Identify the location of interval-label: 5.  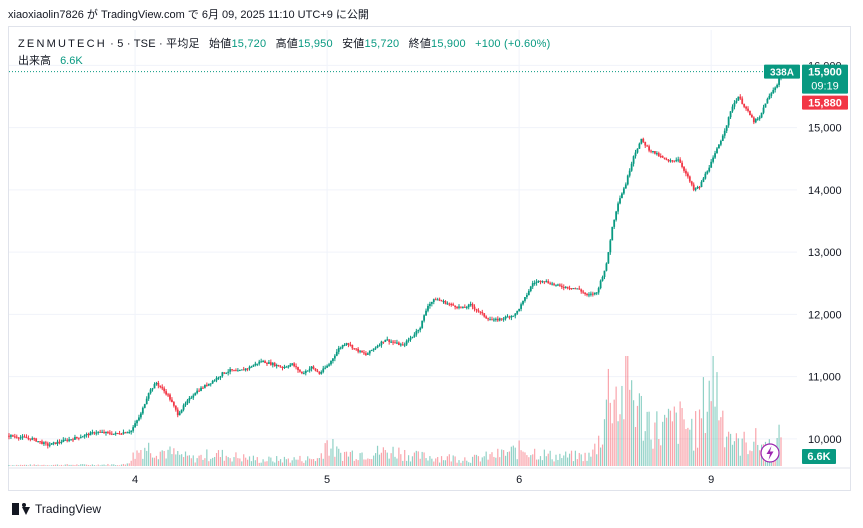
(120, 44).